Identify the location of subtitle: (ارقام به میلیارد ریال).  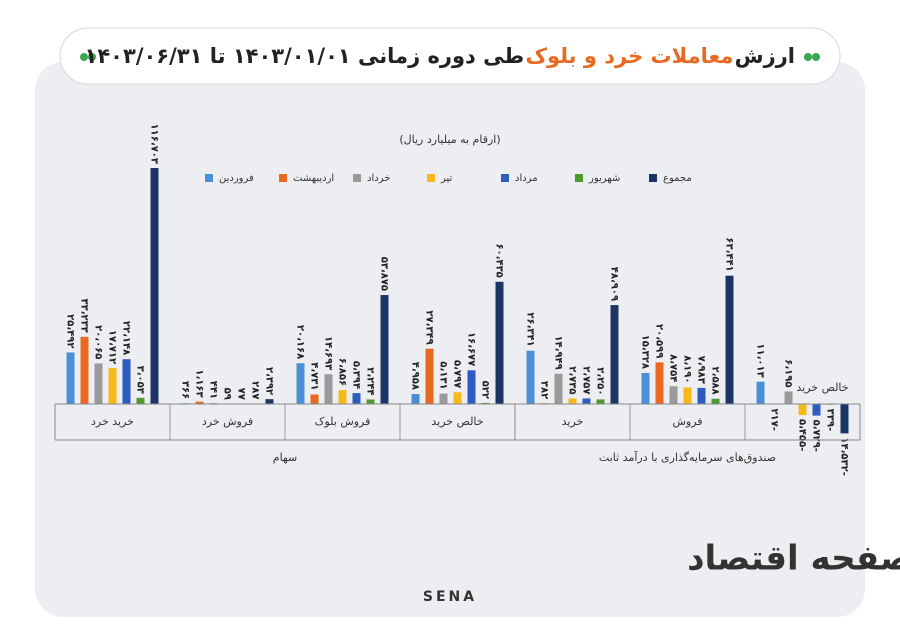
(449, 139).